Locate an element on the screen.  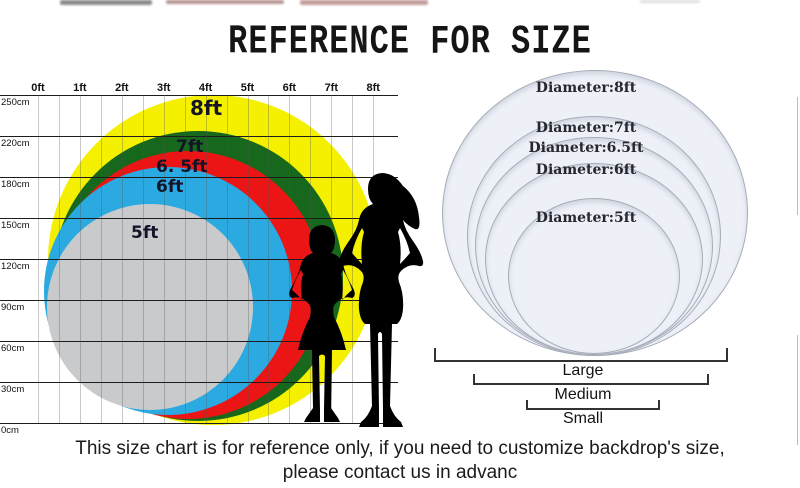
x-axis-label: 7ft is located at coordinates (331, 88).